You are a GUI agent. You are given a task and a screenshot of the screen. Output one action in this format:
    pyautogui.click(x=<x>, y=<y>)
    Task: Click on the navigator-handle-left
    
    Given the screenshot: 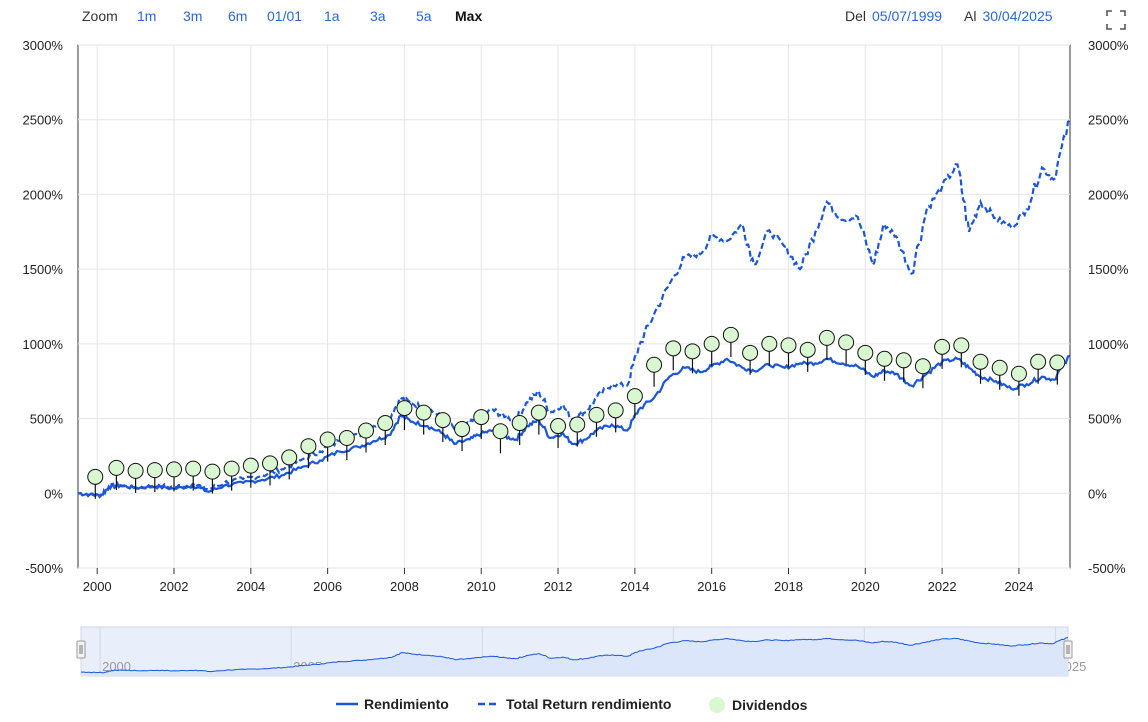 What is the action you would take?
    pyautogui.click(x=81, y=649)
    